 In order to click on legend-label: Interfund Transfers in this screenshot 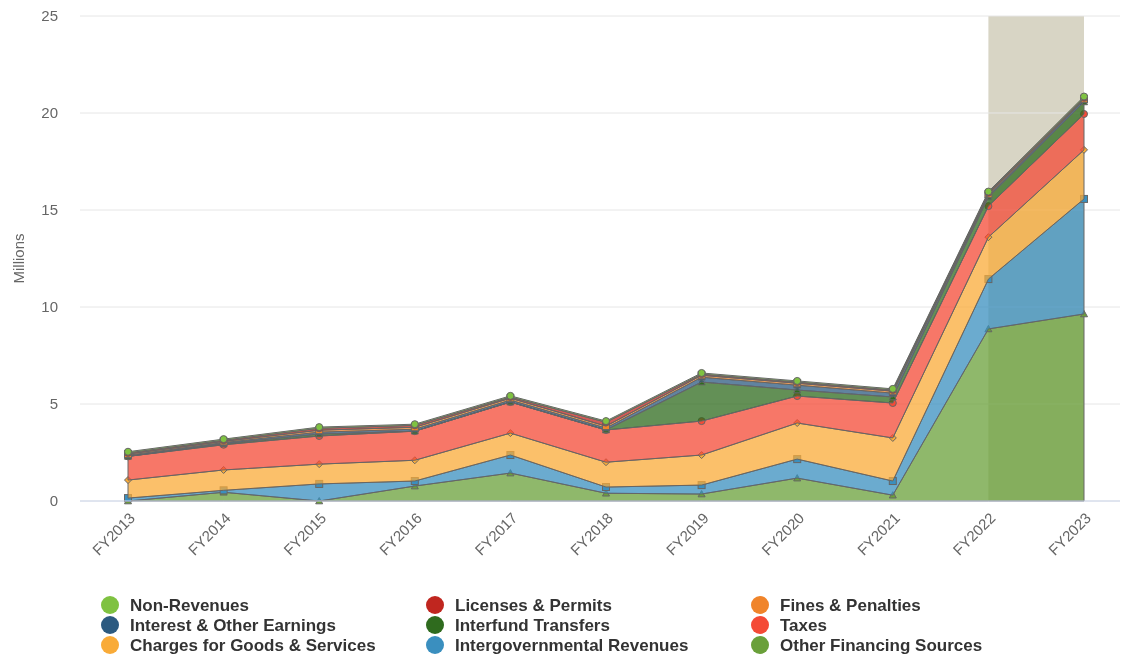, I will do `click(532, 625)`.